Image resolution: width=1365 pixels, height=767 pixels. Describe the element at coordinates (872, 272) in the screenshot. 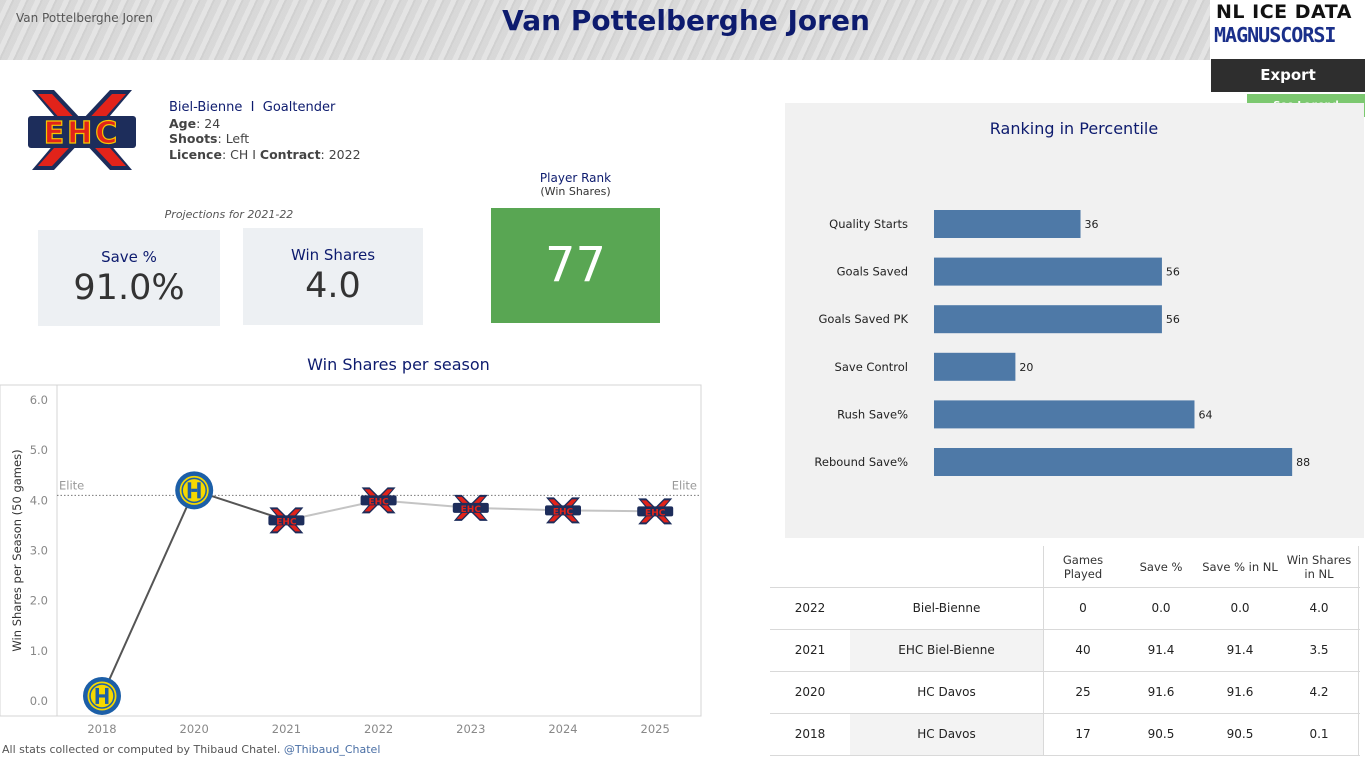

I see `bar-category-label: Goals Saved` at that location.